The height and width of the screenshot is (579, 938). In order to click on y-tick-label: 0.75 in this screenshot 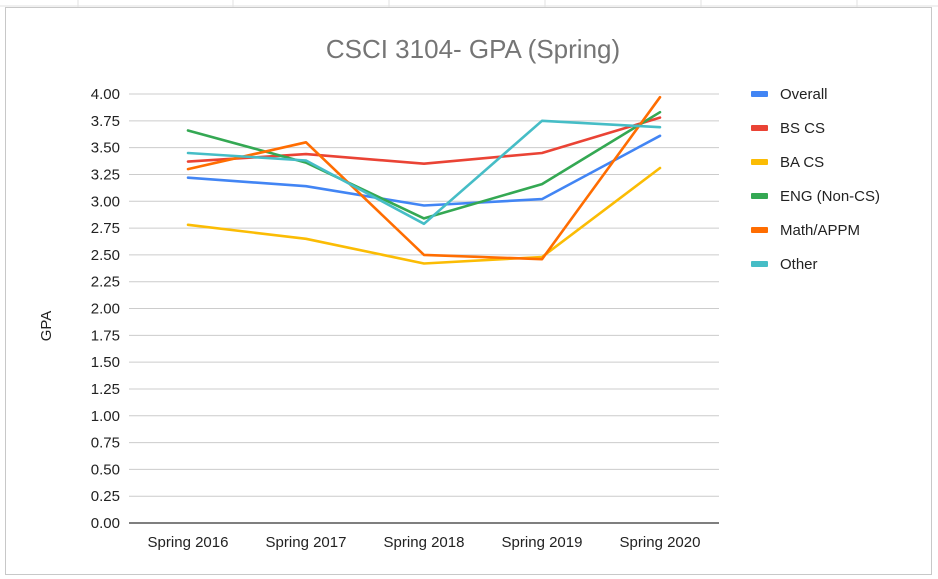, I will do `click(105, 443)`.